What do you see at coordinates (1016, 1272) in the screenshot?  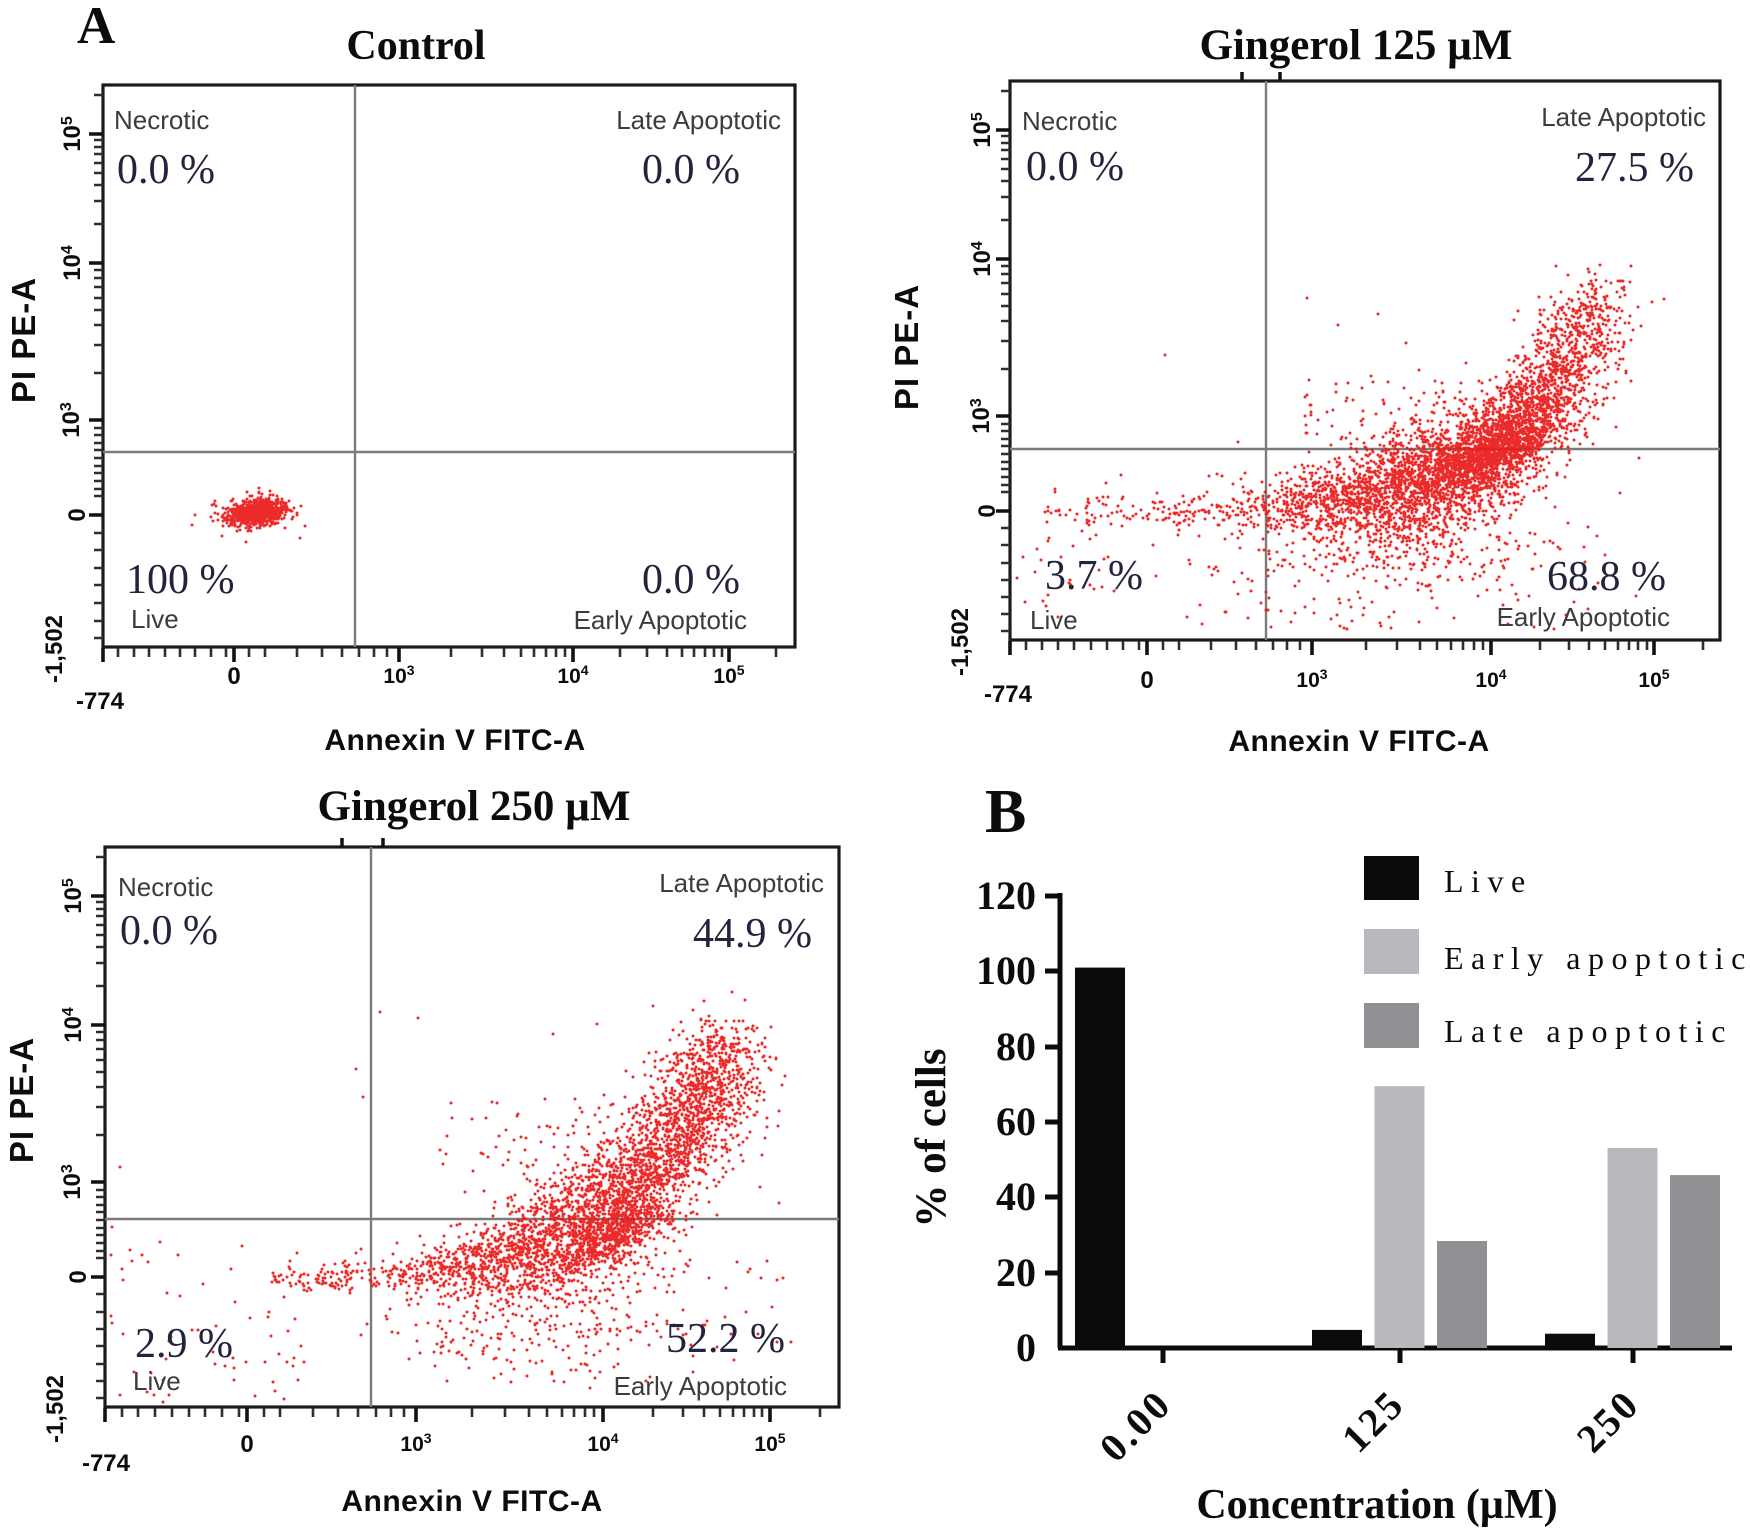 I see `svg-text: 20` at bounding box center [1016, 1272].